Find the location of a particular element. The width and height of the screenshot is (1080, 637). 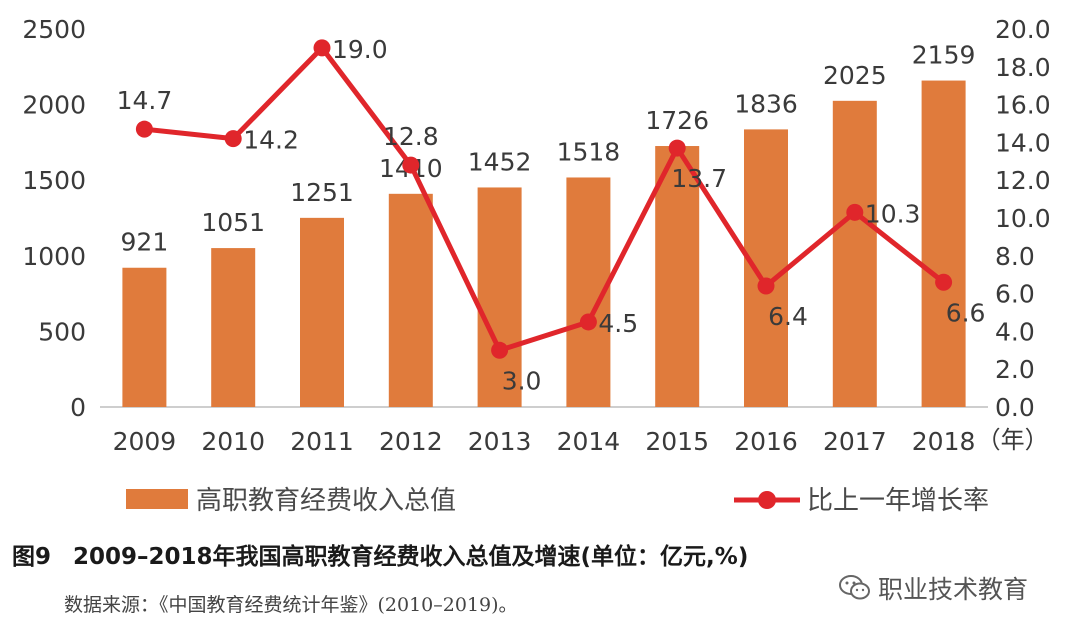

x-tick-label: 2017 is located at coordinates (855, 441).